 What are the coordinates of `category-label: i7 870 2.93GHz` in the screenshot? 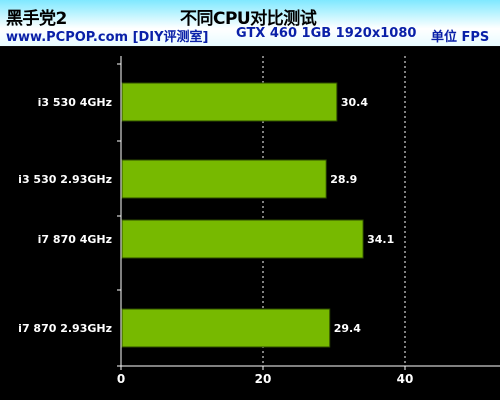 It's located at (65, 328).